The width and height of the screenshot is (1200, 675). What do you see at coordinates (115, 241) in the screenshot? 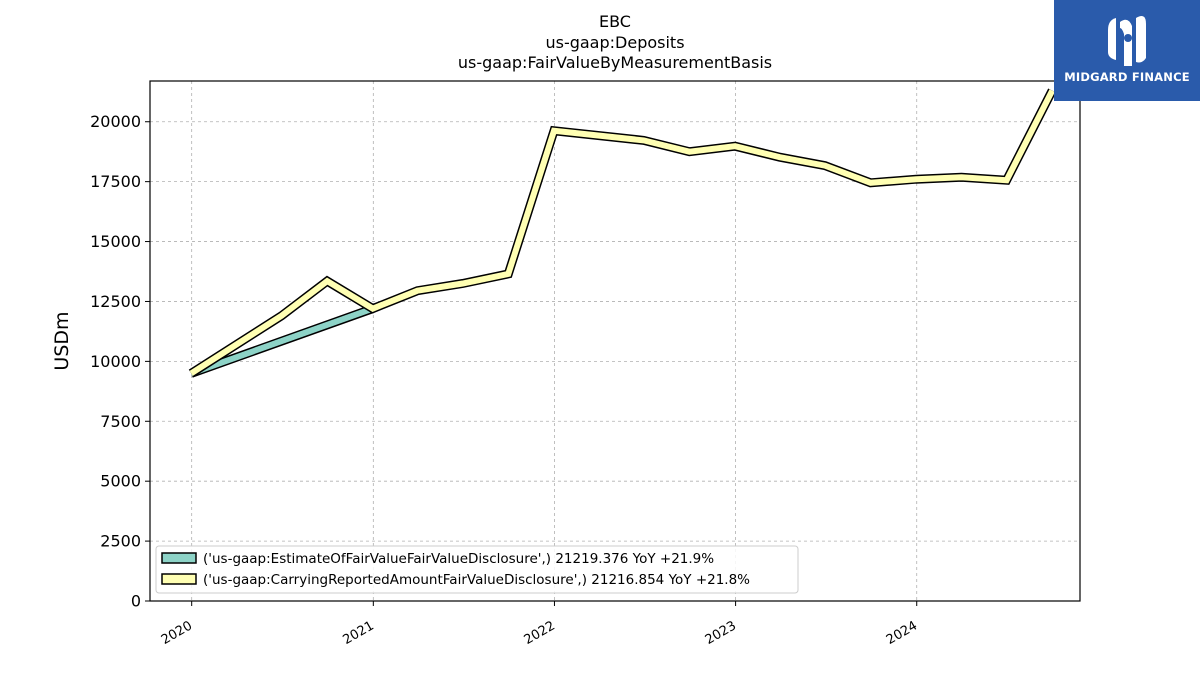
I see `y-tick-label: 15000` at bounding box center [115, 241].